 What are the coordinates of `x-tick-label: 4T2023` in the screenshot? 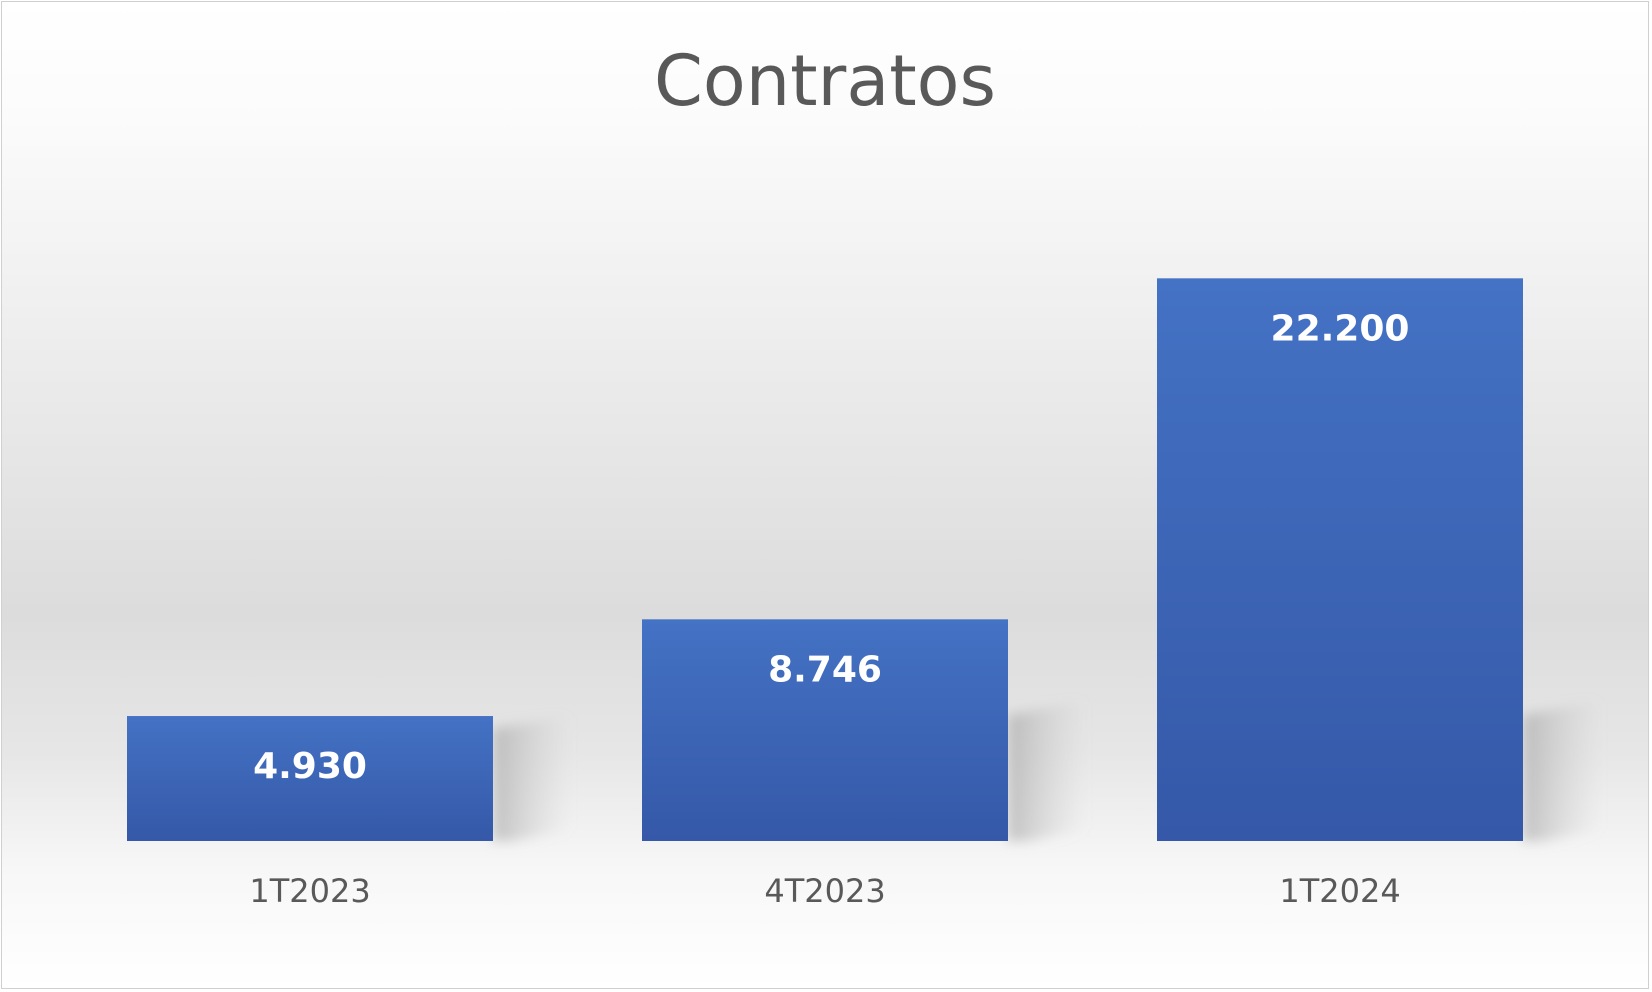 It's located at (824, 891).